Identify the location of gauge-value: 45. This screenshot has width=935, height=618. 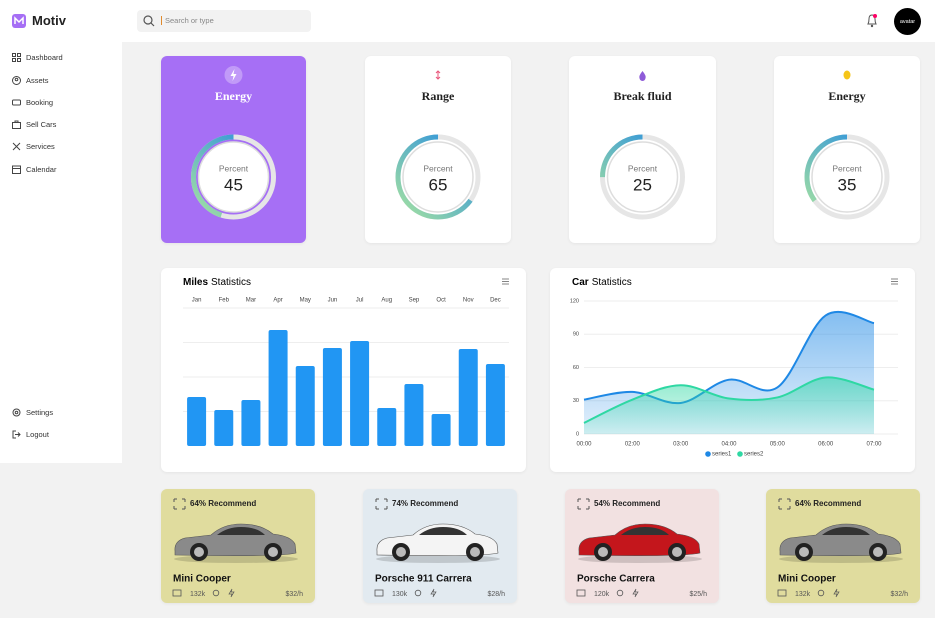
(233, 184).